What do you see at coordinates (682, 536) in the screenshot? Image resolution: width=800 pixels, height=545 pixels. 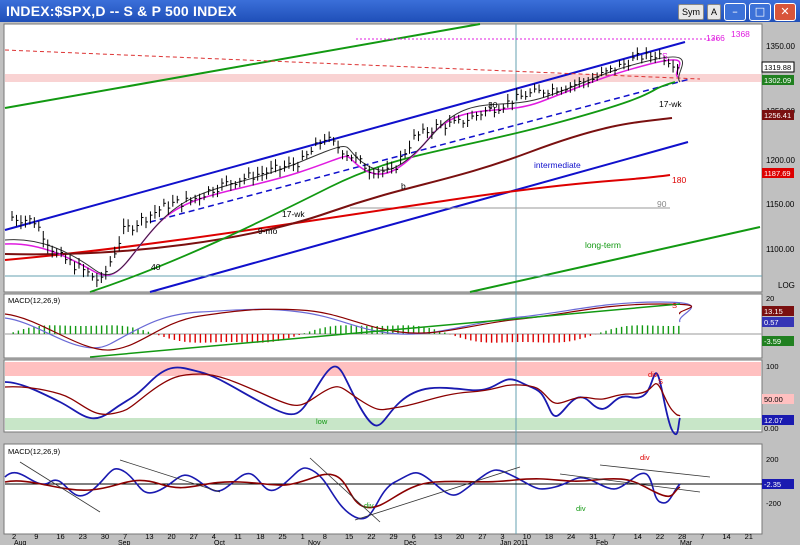 I see `date-axis-tick: 28` at bounding box center [682, 536].